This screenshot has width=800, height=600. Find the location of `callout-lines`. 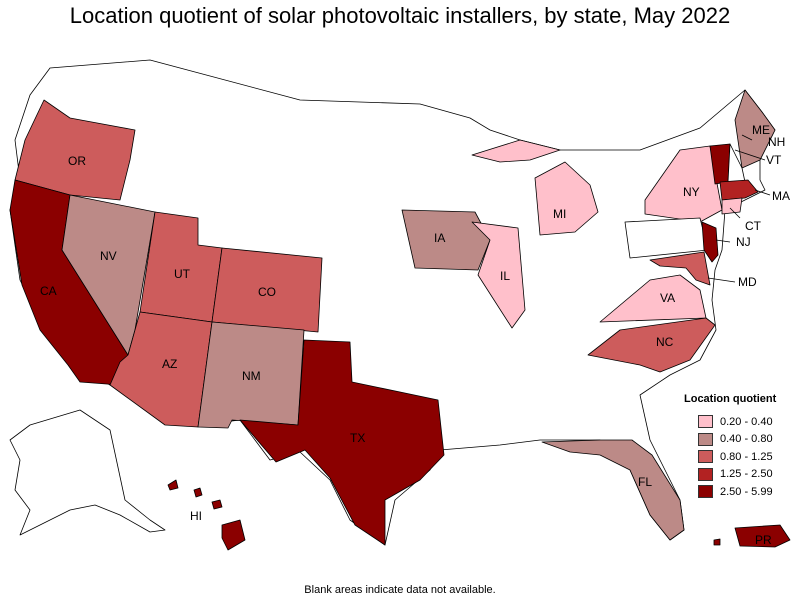

callout-lines is located at coordinates (739, 208).